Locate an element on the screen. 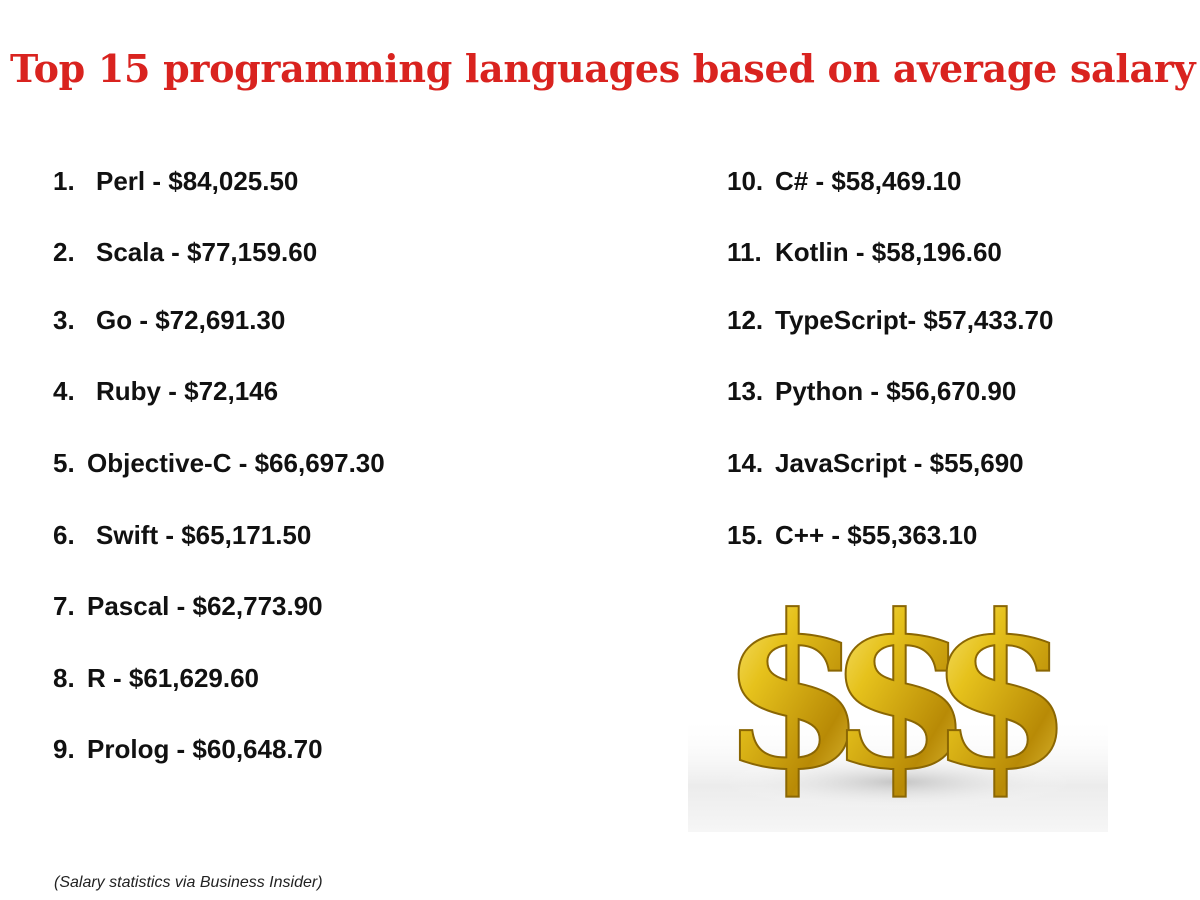 The width and height of the screenshot is (1200, 900). rank-number: 1. is located at coordinates (64, 181).